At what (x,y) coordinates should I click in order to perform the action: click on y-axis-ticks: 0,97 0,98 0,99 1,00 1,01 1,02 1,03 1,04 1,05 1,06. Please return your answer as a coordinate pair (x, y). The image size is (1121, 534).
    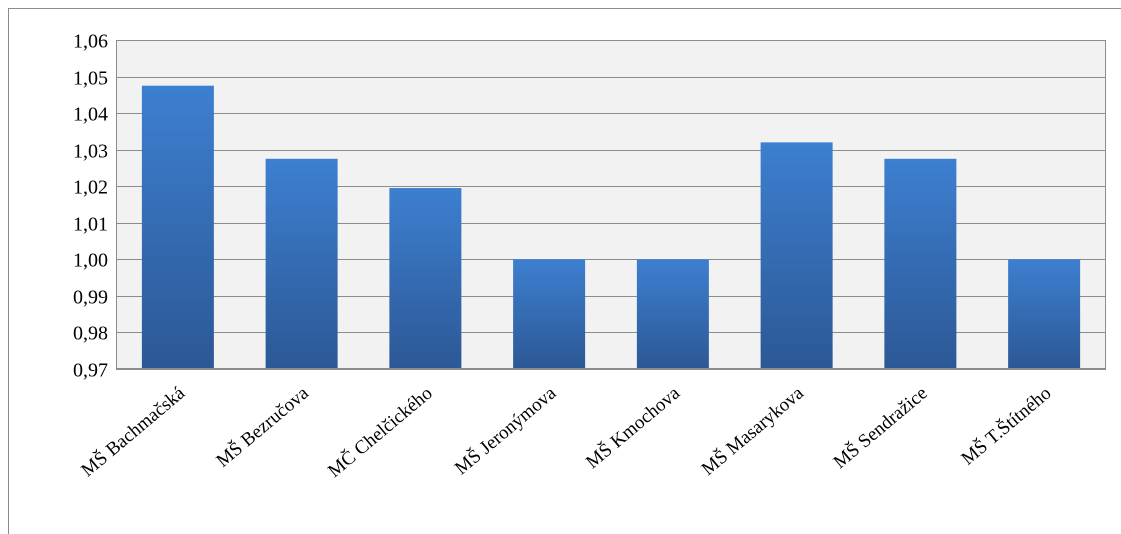
    Looking at the image, I should click on (90, 206).